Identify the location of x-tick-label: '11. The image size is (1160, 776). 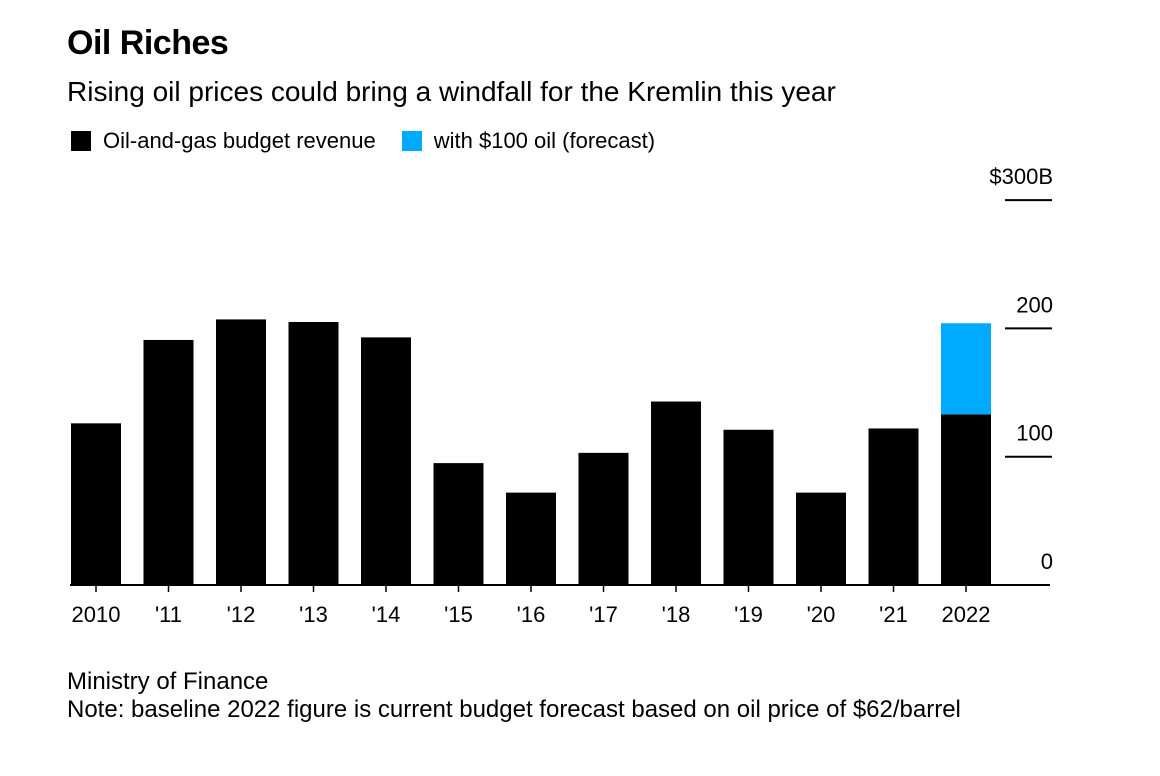
(168, 614).